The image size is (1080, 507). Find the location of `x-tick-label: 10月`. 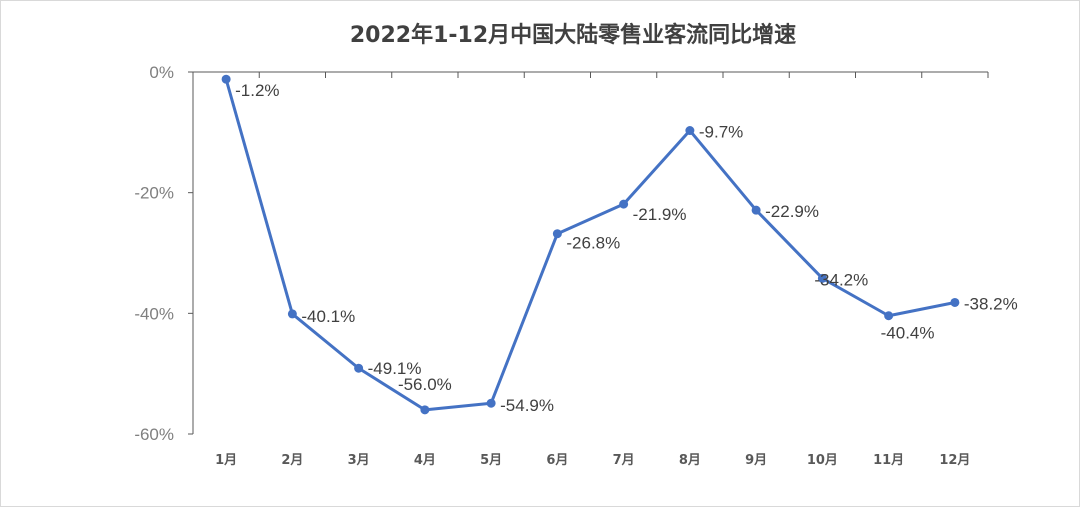

x-tick-label: 10月 is located at coordinates (822, 460).